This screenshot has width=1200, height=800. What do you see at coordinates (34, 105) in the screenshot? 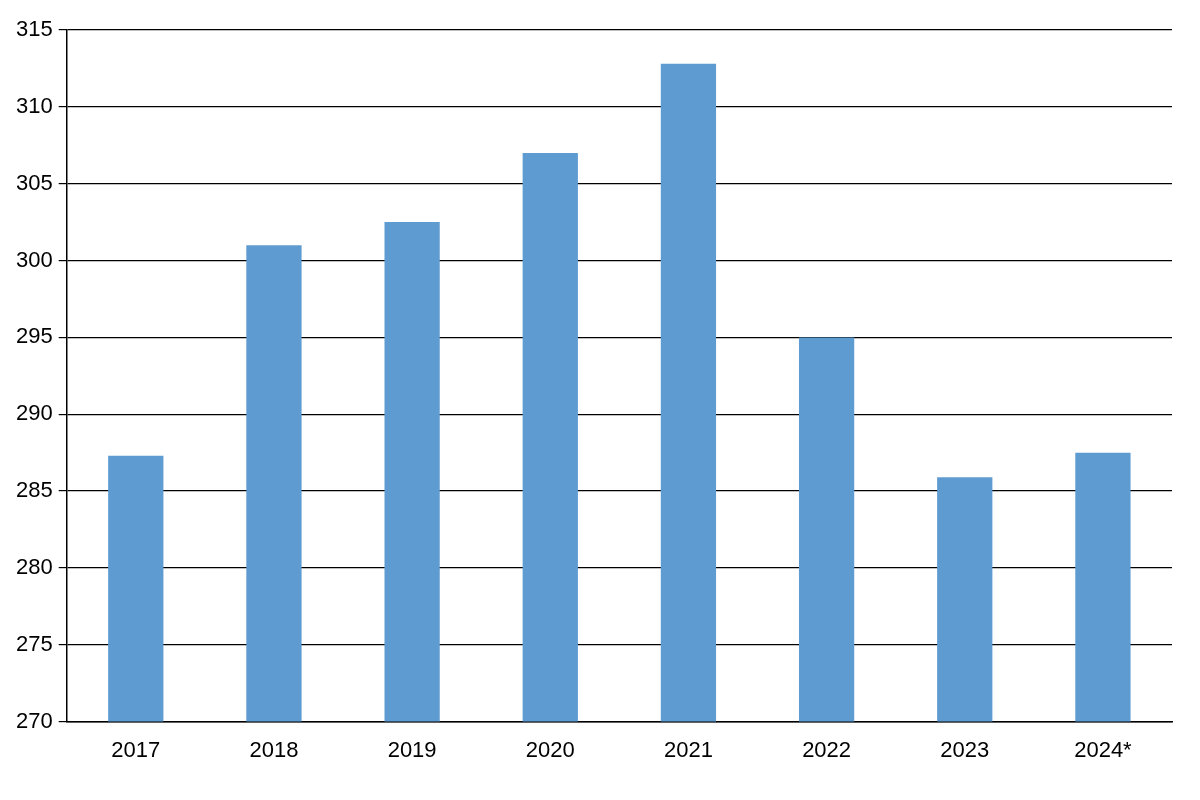
I see `y-tick-label: 310` at bounding box center [34, 105].